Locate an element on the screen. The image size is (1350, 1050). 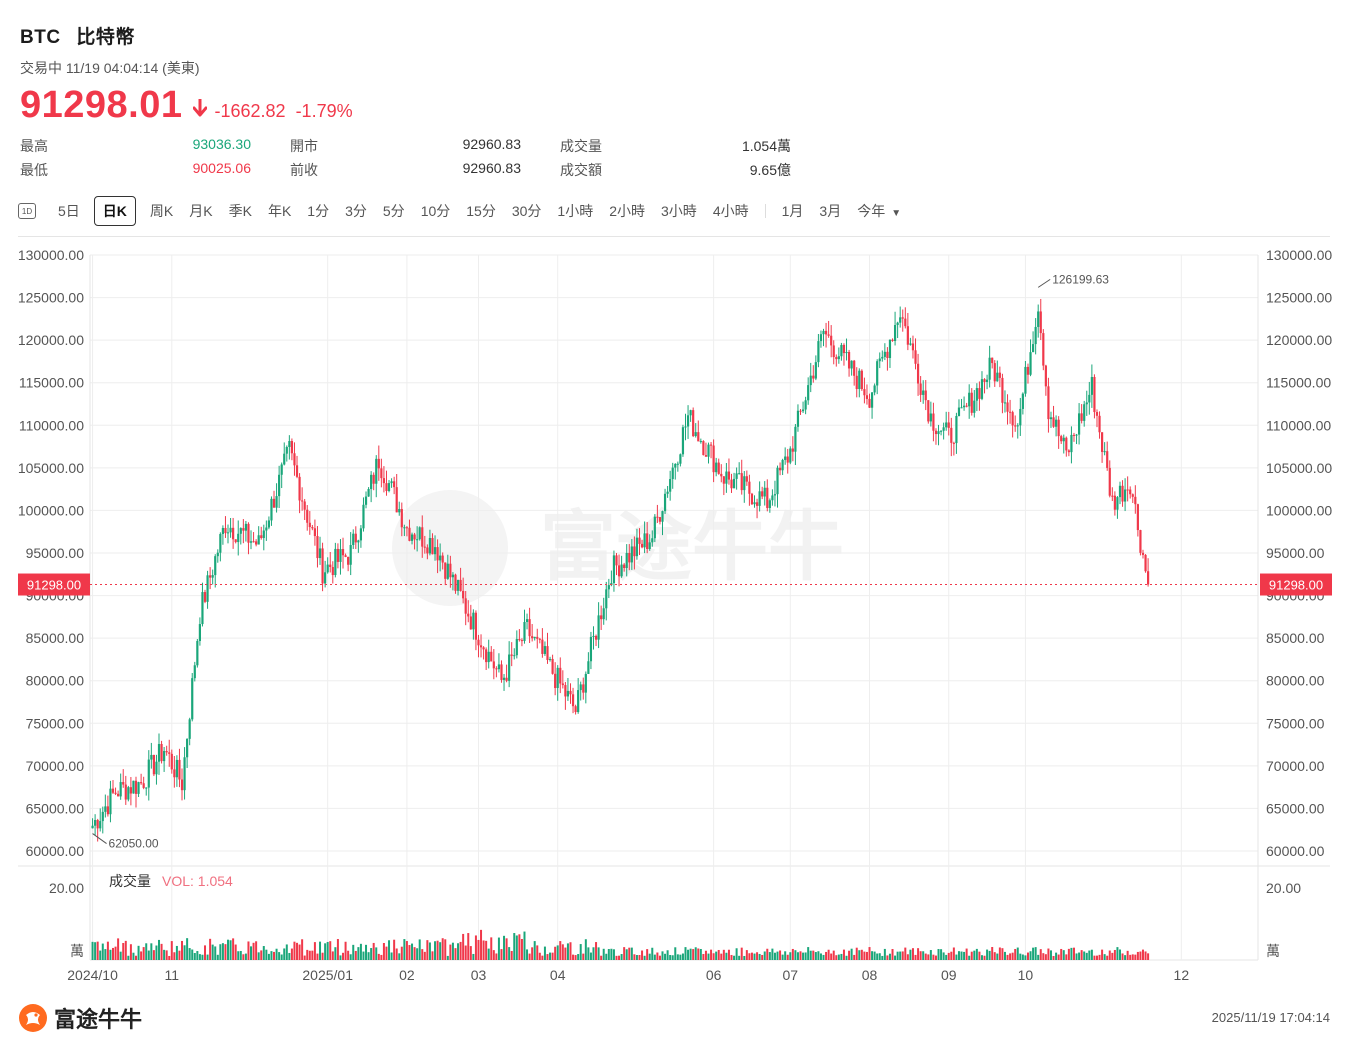
tab-daily: 日K is located at coordinates (114, 211).